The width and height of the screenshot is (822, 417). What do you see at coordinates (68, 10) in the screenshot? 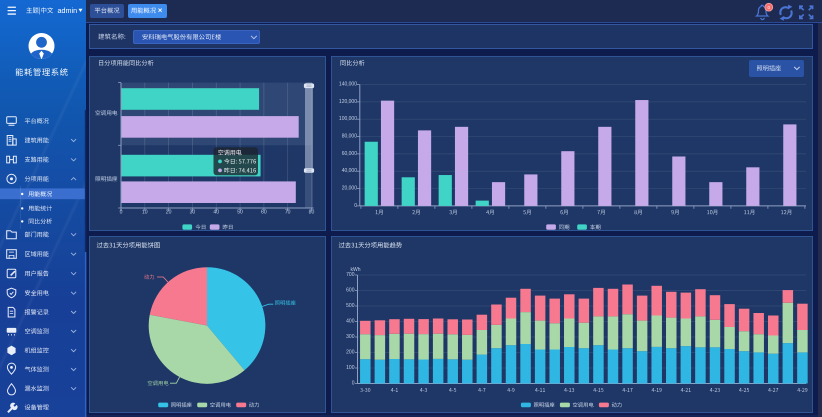
I see `svg-text: admin` at bounding box center [68, 10].